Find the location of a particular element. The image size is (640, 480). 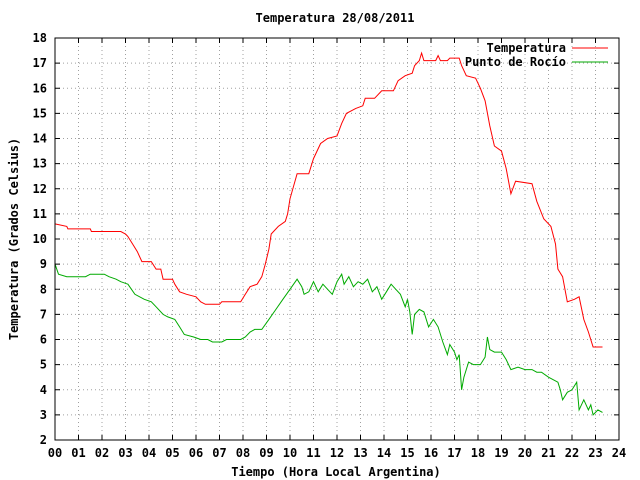

x-tick-label: 01 is located at coordinates (78, 453).